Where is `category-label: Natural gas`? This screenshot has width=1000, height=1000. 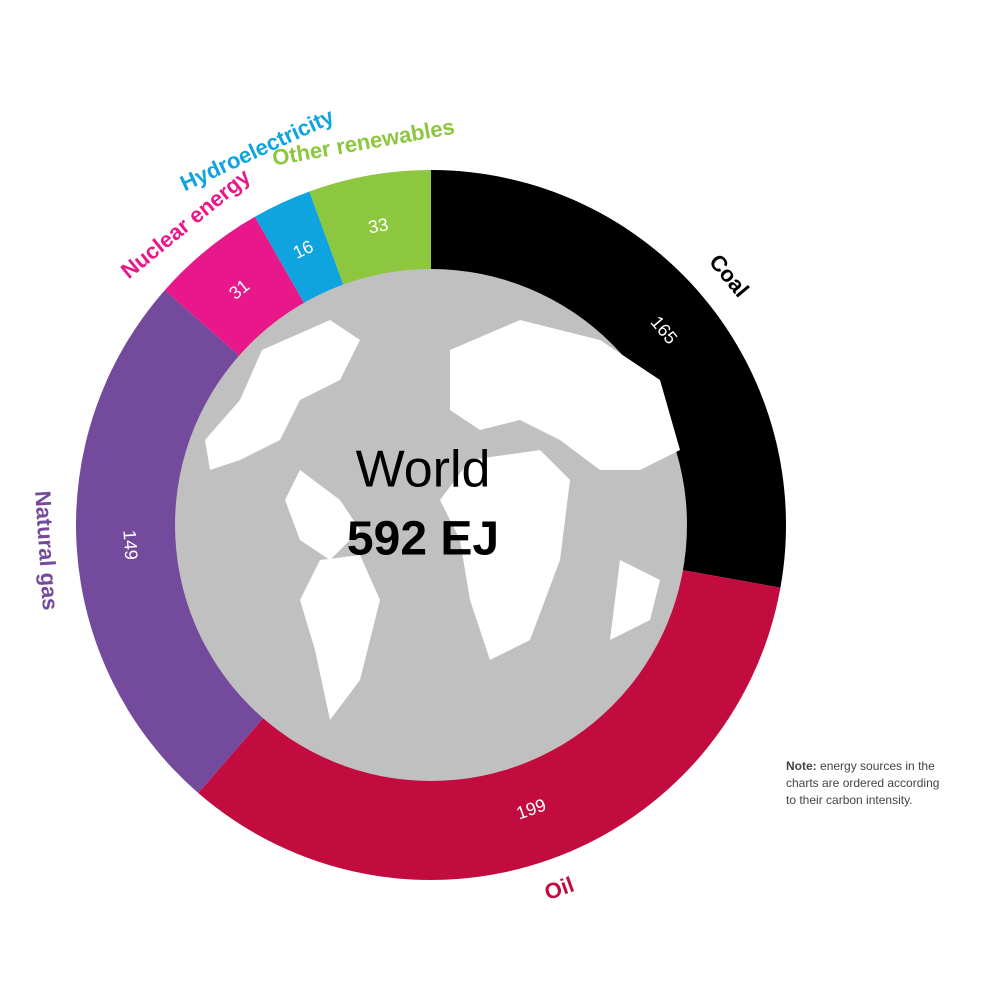
category-label: Natural gas is located at coordinates (46, 550).